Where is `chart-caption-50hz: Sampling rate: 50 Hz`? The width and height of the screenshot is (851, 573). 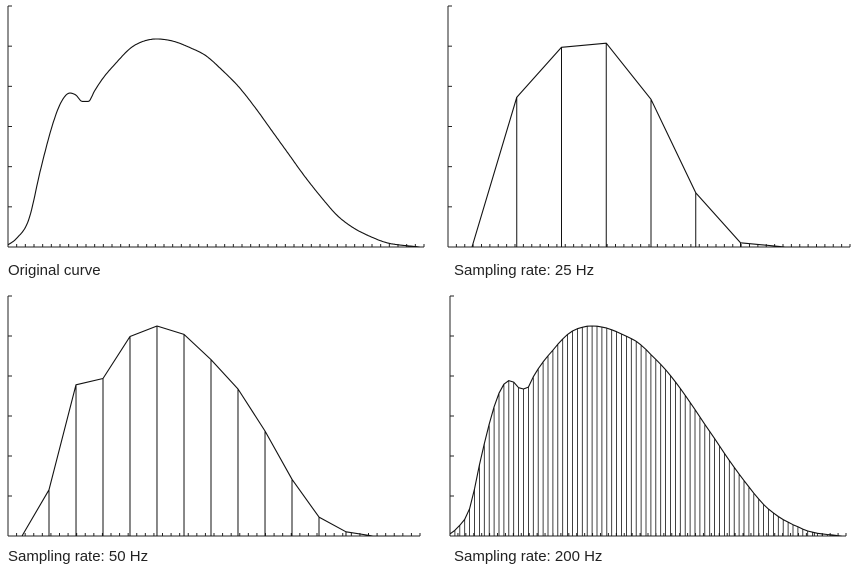 chart-caption-50hz: Sampling rate: 50 Hz is located at coordinates (78, 556).